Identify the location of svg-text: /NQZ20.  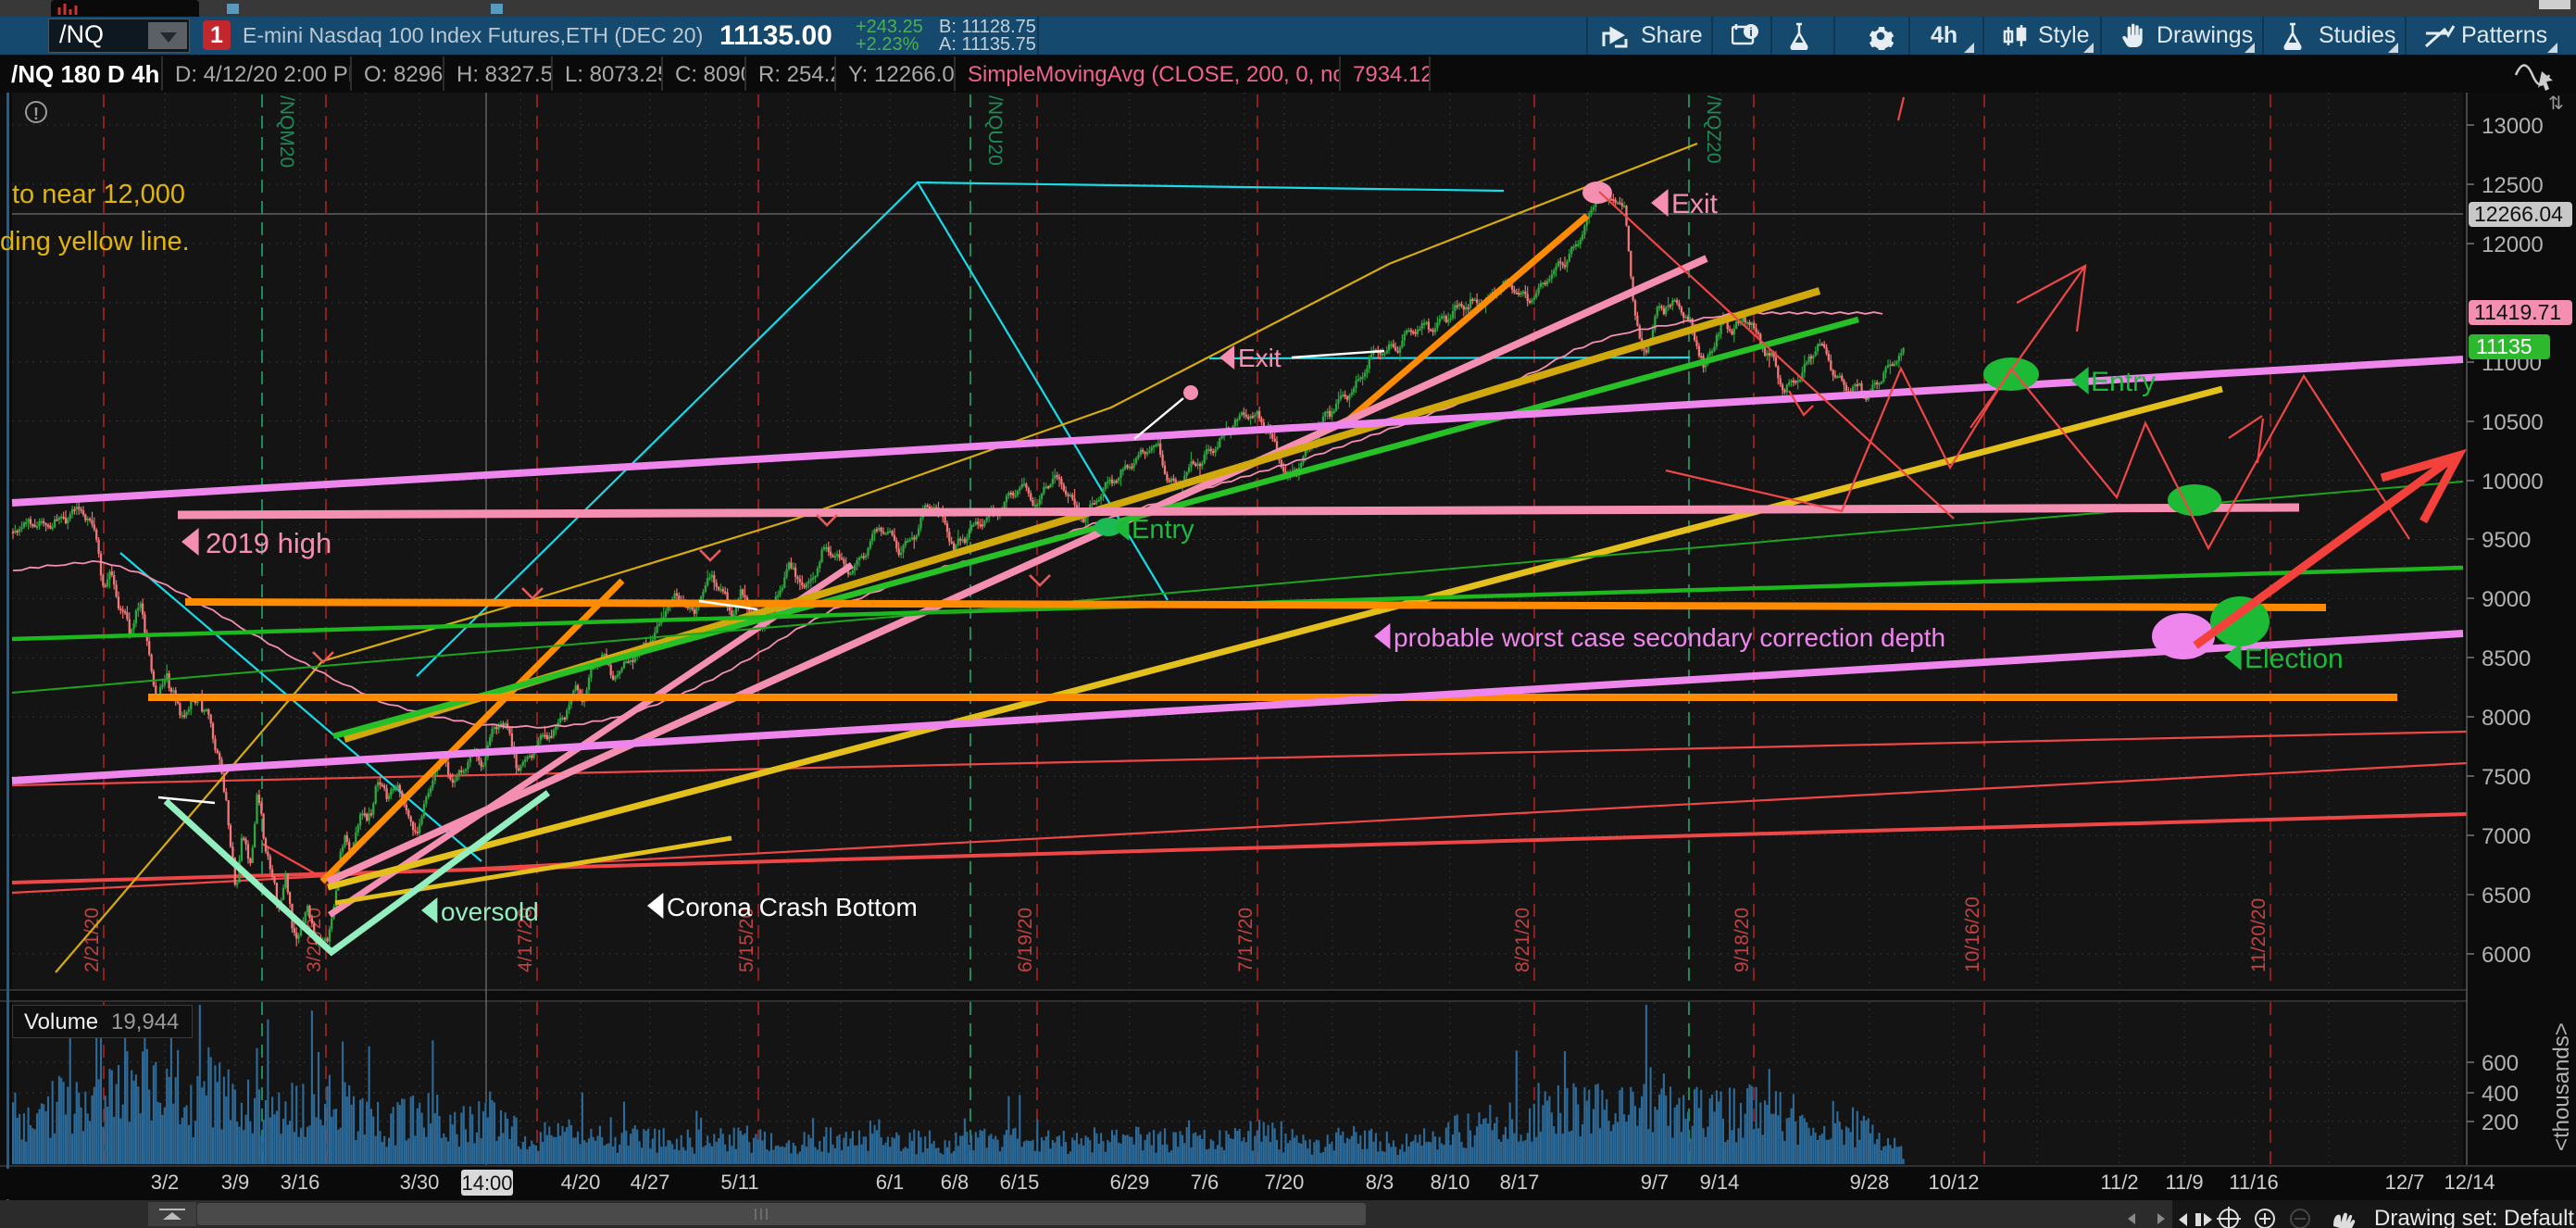
(1713, 129).